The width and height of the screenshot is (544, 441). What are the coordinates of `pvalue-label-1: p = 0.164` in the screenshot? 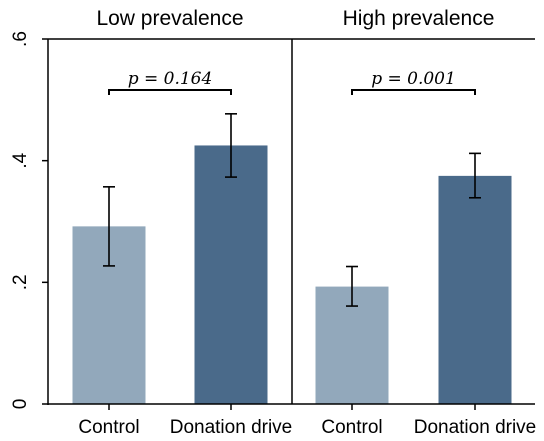 It's located at (170, 79).